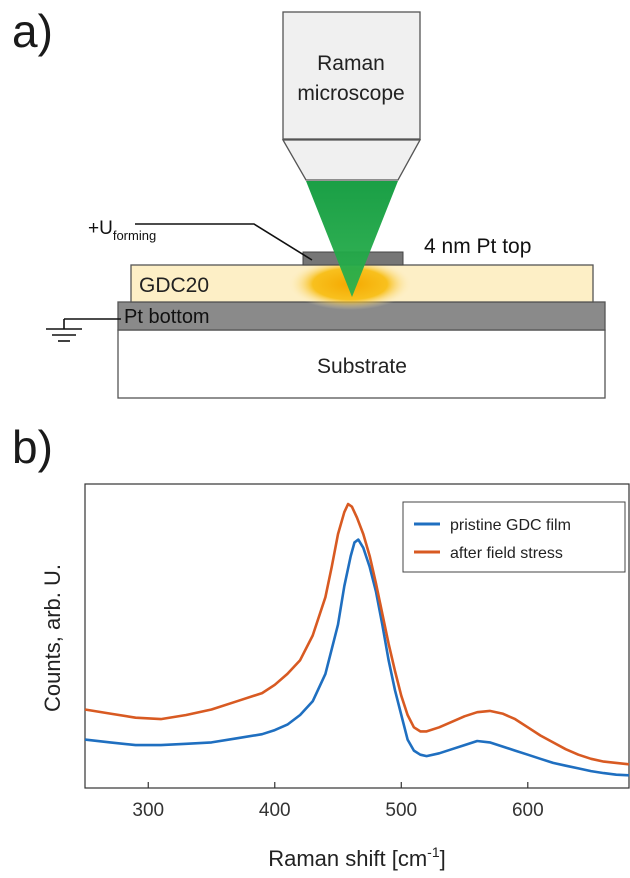 This screenshot has width=630, height=878. Describe the element at coordinates (32, 31) in the screenshot. I see `panel-a-label: a)` at that location.